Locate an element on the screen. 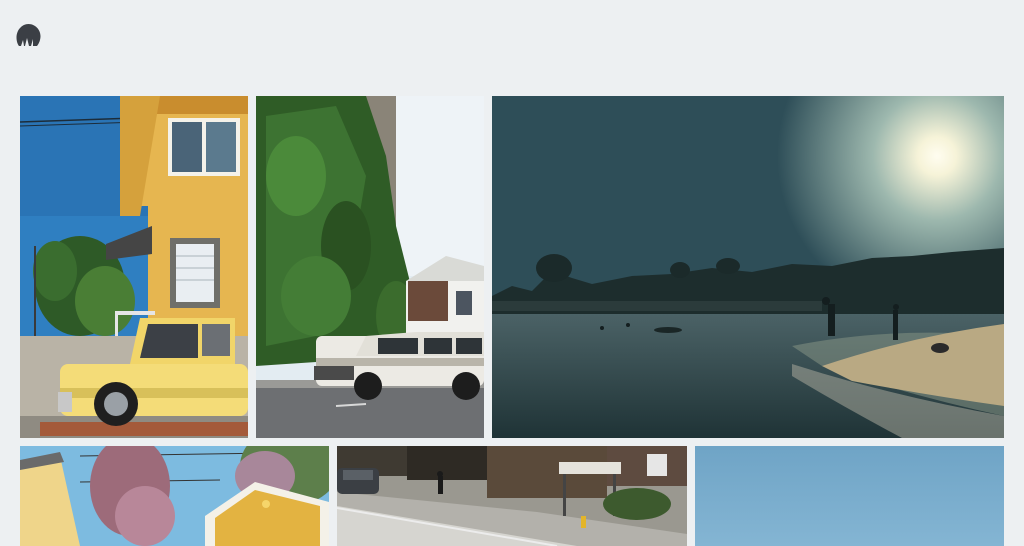 This screenshot has width=1024, height=546. ivy-building-suv-image is located at coordinates (370, 267).